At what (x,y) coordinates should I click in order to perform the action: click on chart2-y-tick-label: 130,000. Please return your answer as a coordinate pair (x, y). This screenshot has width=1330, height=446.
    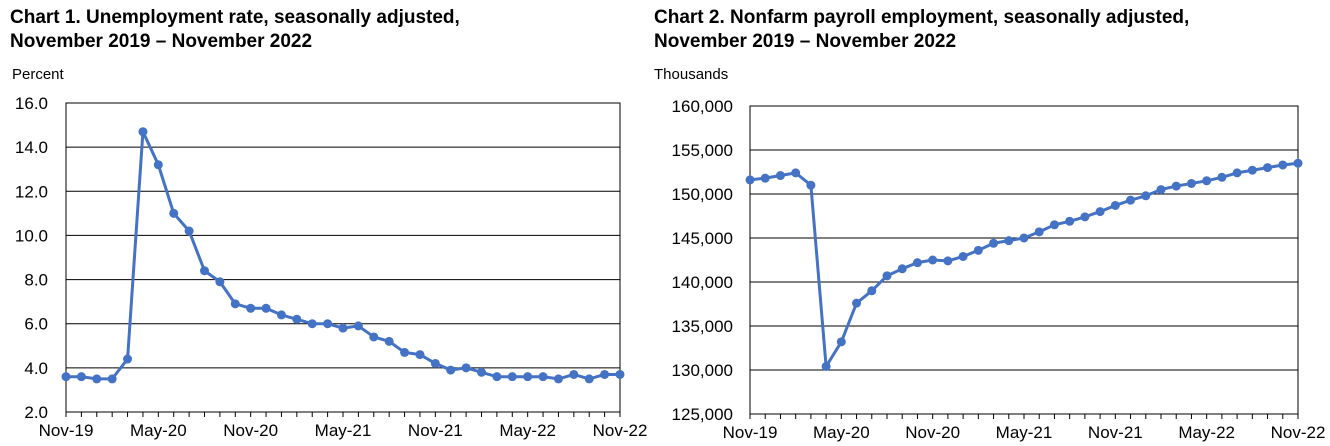
    Looking at the image, I should click on (702, 370).